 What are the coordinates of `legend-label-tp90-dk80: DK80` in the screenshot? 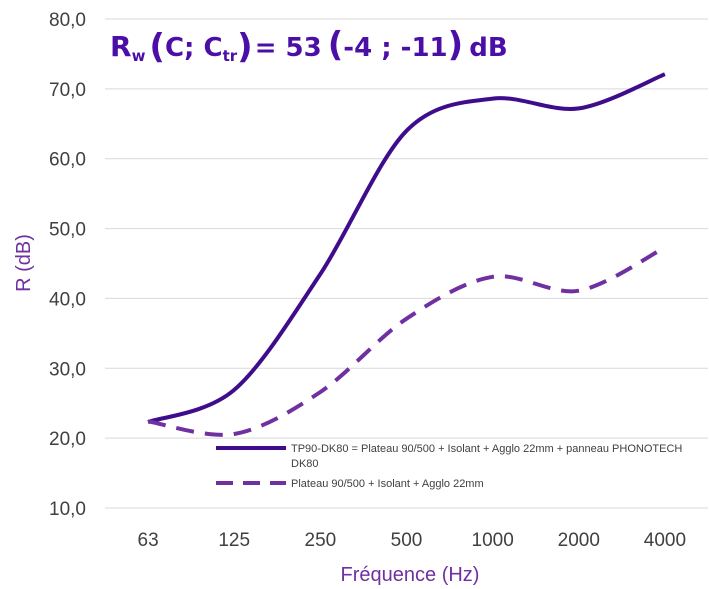 It's located at (305, 464).